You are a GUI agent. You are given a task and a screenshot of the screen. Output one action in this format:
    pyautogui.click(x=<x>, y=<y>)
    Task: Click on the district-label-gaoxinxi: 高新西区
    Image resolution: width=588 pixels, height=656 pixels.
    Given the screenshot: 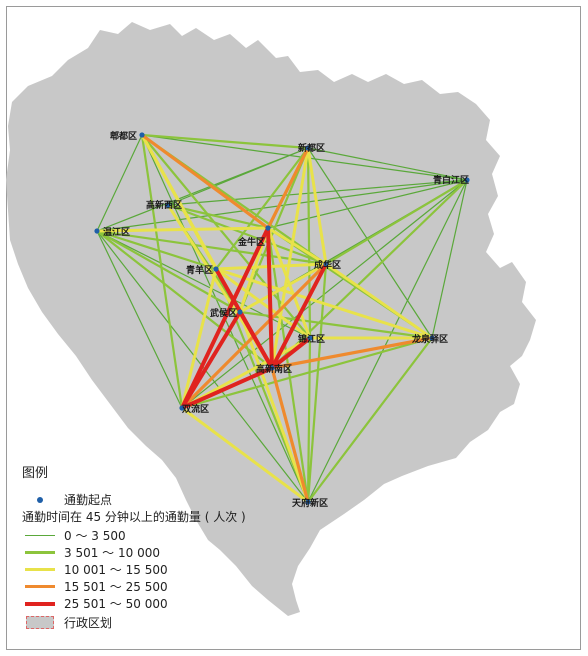 What is the action you would take?
    pyautogui.click(x=164, y=205)
    